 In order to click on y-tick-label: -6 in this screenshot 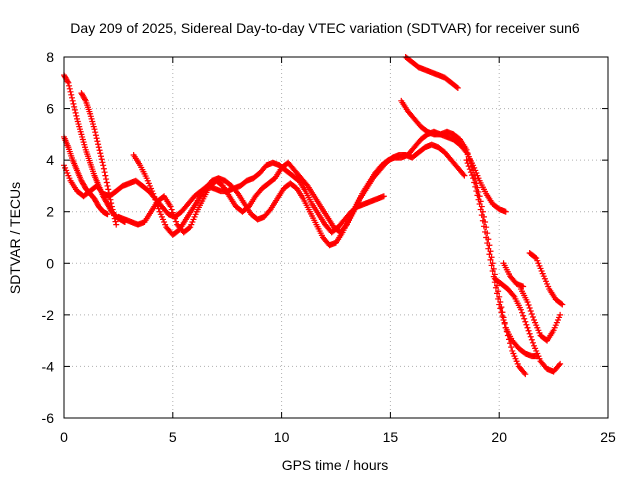, I will do `click(48, 418)`.